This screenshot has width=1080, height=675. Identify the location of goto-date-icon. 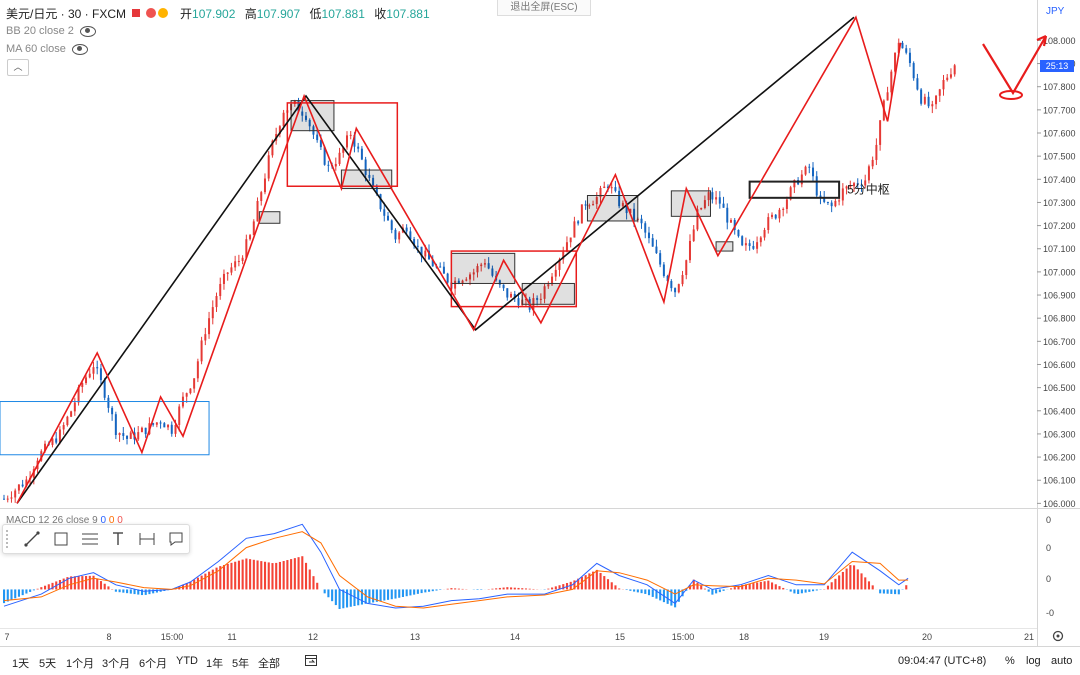
(311, 661).